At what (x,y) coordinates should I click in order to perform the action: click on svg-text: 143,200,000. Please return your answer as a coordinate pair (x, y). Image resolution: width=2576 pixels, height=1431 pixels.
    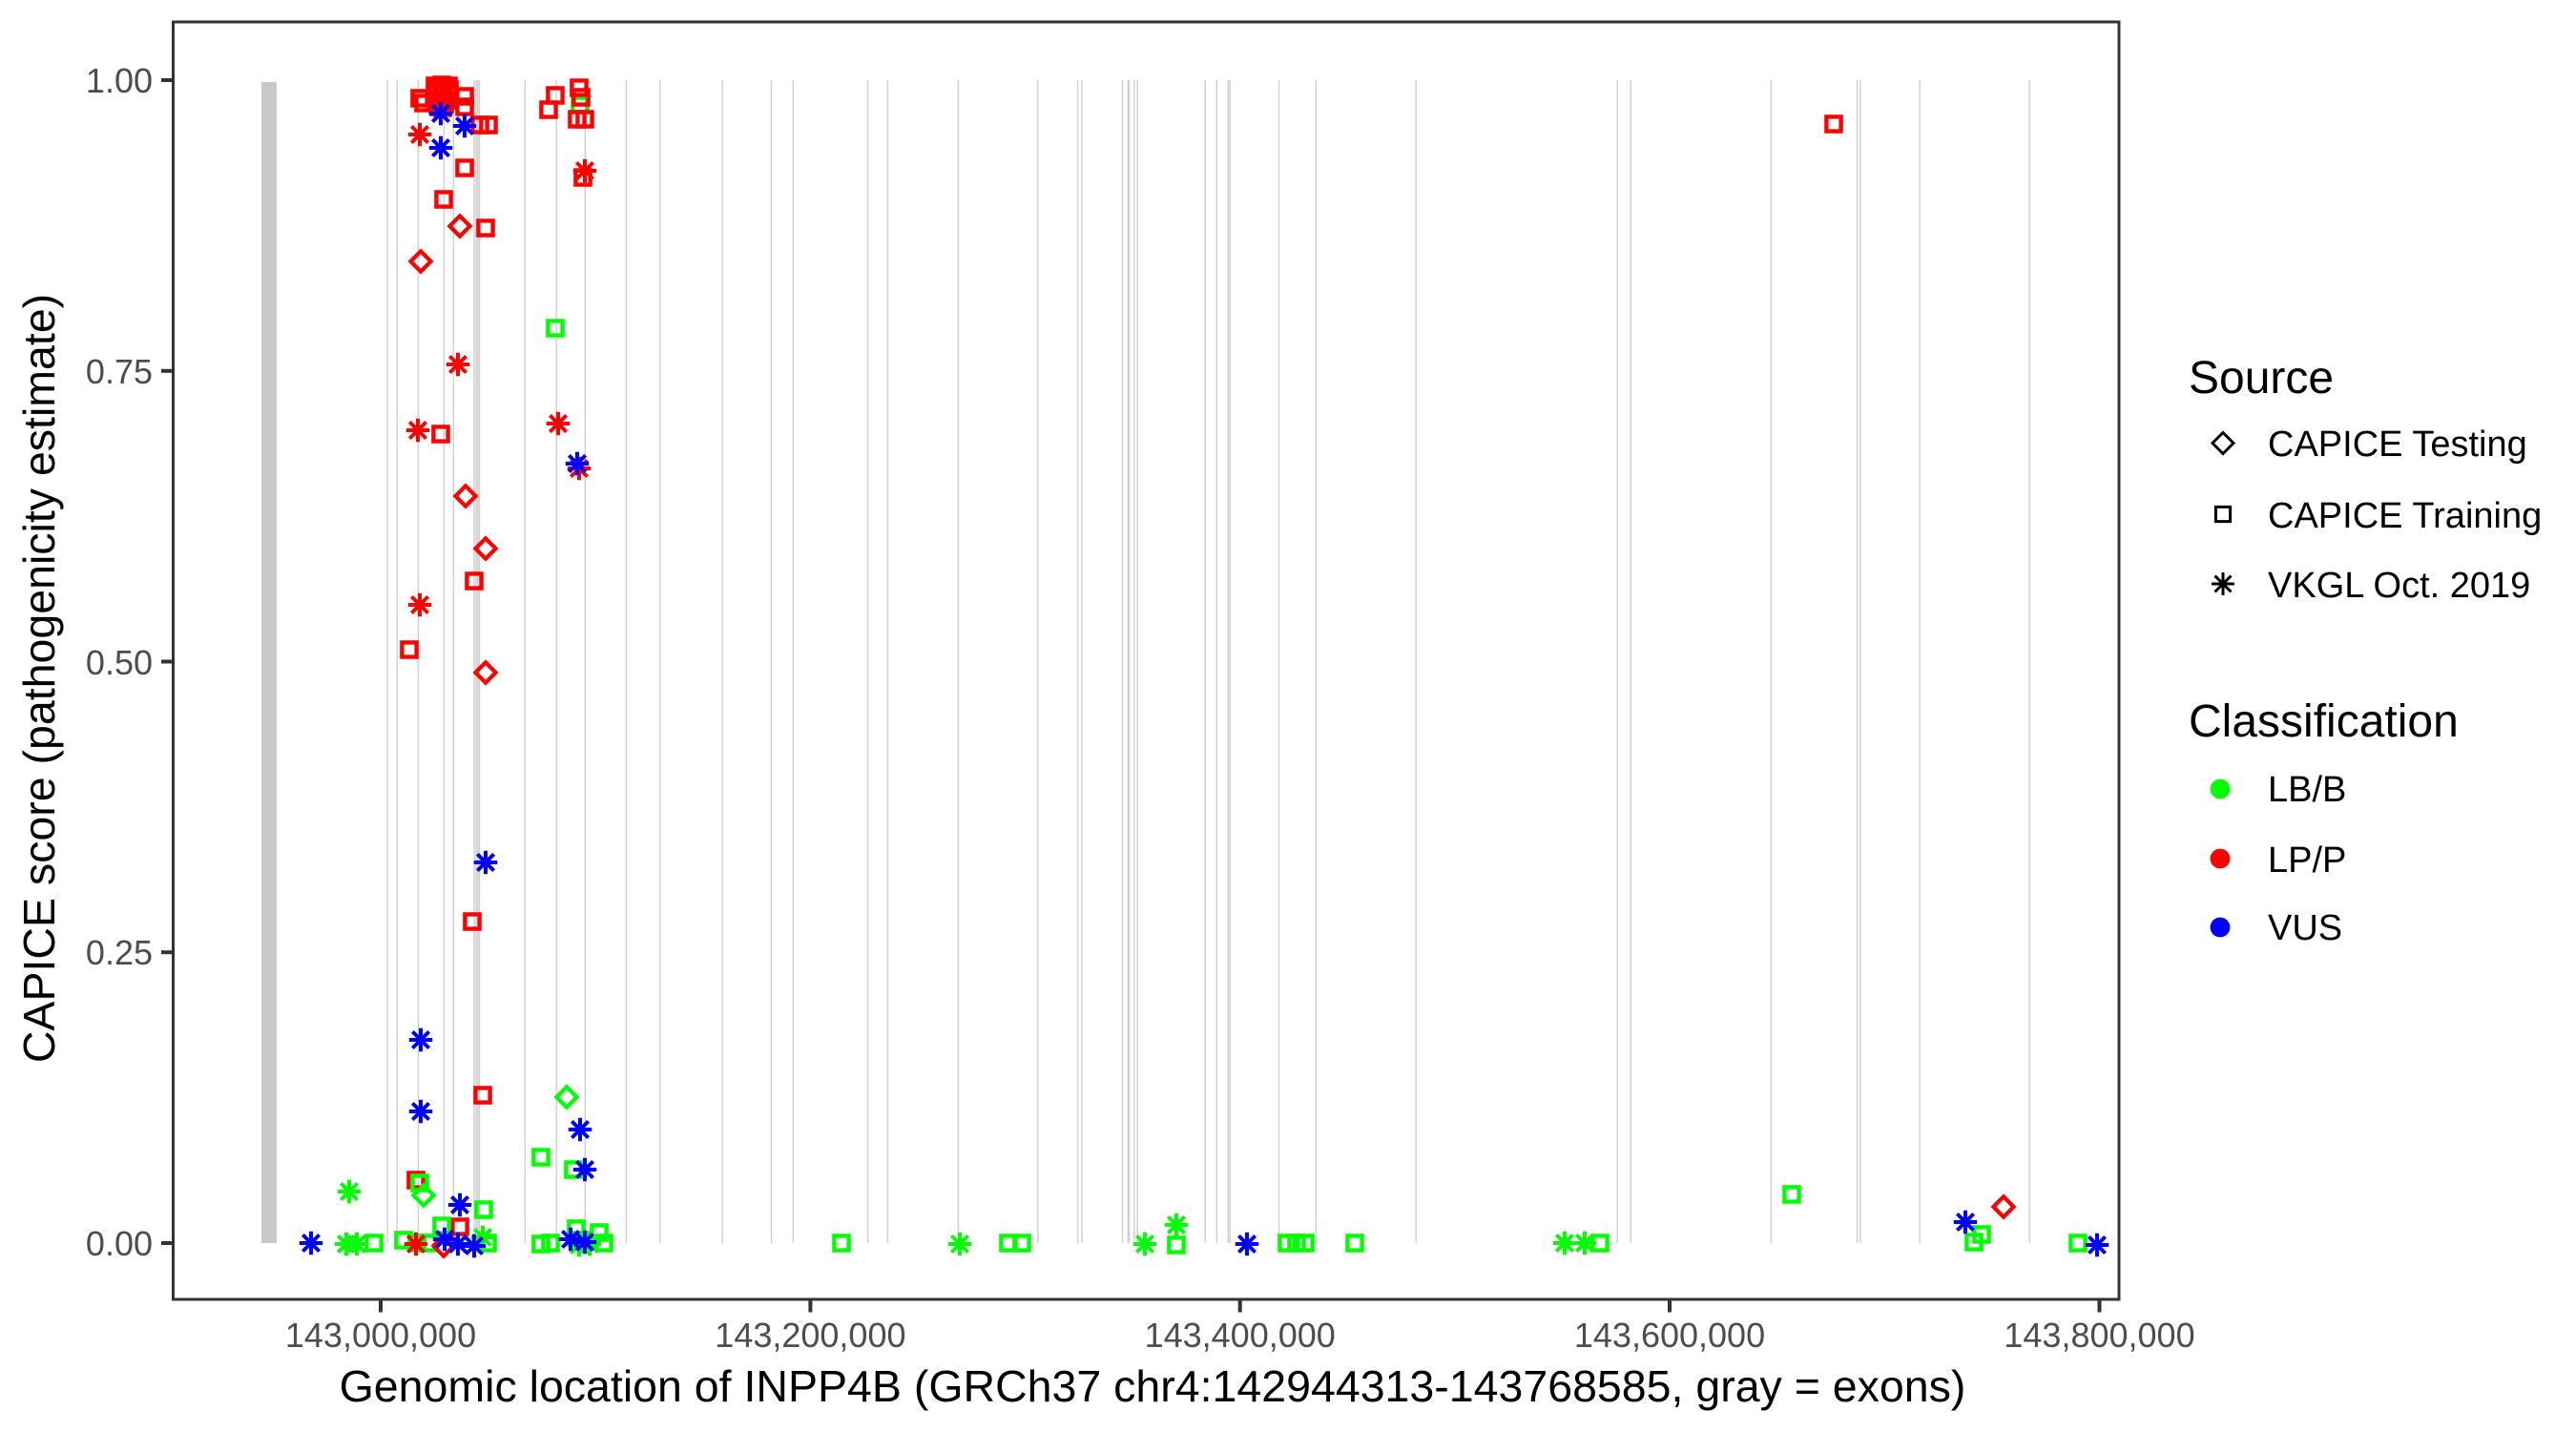
    Looking at the image, I should click on (810, 1335).